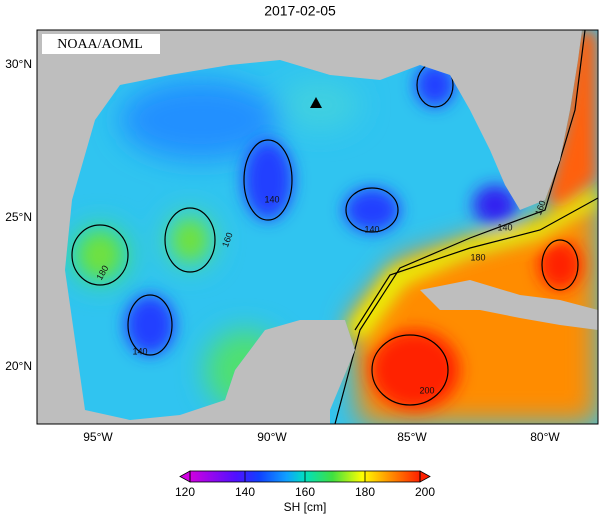 This screenshot has height=524, width=600. Describe the element at coordinates (365, 492) in the screenshot. I see `colorbar-tick-label: 180` at that location.